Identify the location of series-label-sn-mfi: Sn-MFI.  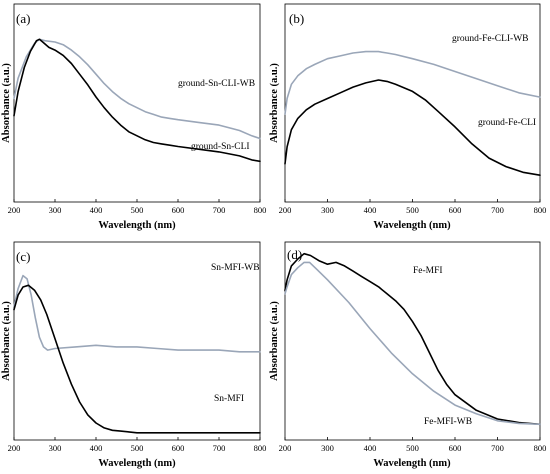
(229, 399).